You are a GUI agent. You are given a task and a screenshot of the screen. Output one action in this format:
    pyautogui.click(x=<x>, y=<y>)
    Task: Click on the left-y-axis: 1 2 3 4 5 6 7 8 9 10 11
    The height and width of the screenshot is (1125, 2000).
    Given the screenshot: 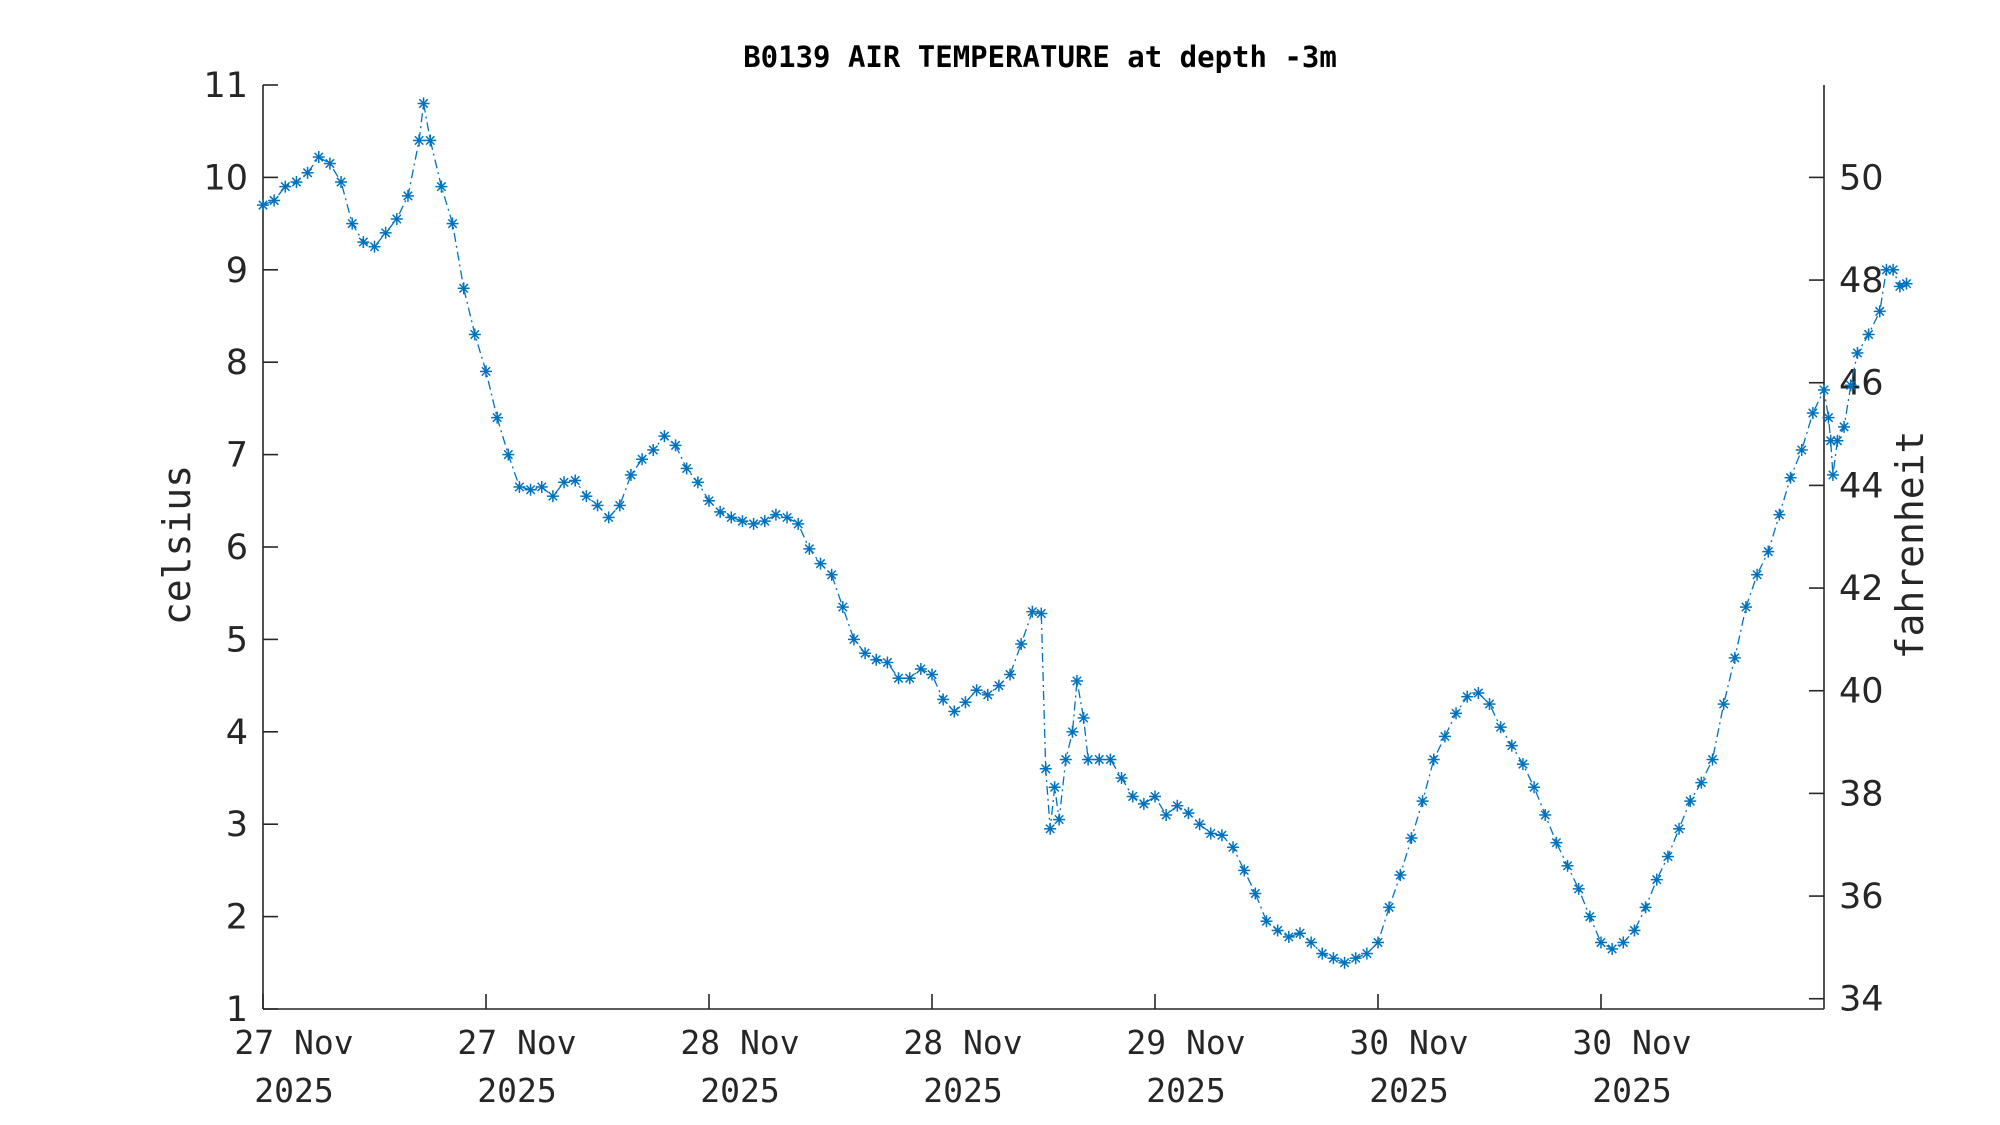 What is the action you would take?
    pyautogui.click(x=240, y=548)
    